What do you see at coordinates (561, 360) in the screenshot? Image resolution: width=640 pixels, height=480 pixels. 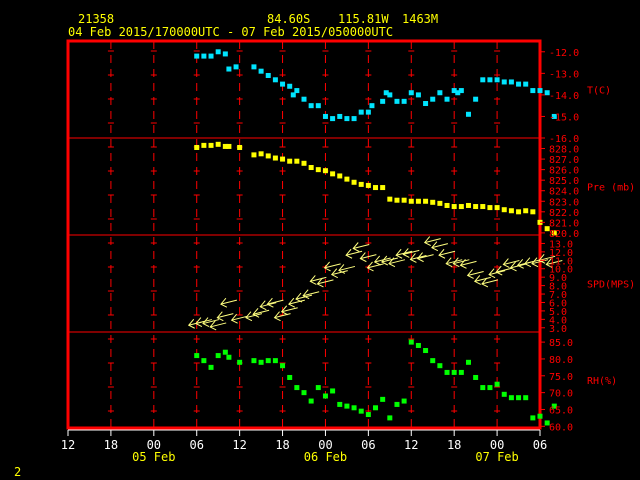 I see `y-tick-label: 80.0` at bounding box center [561, 360].